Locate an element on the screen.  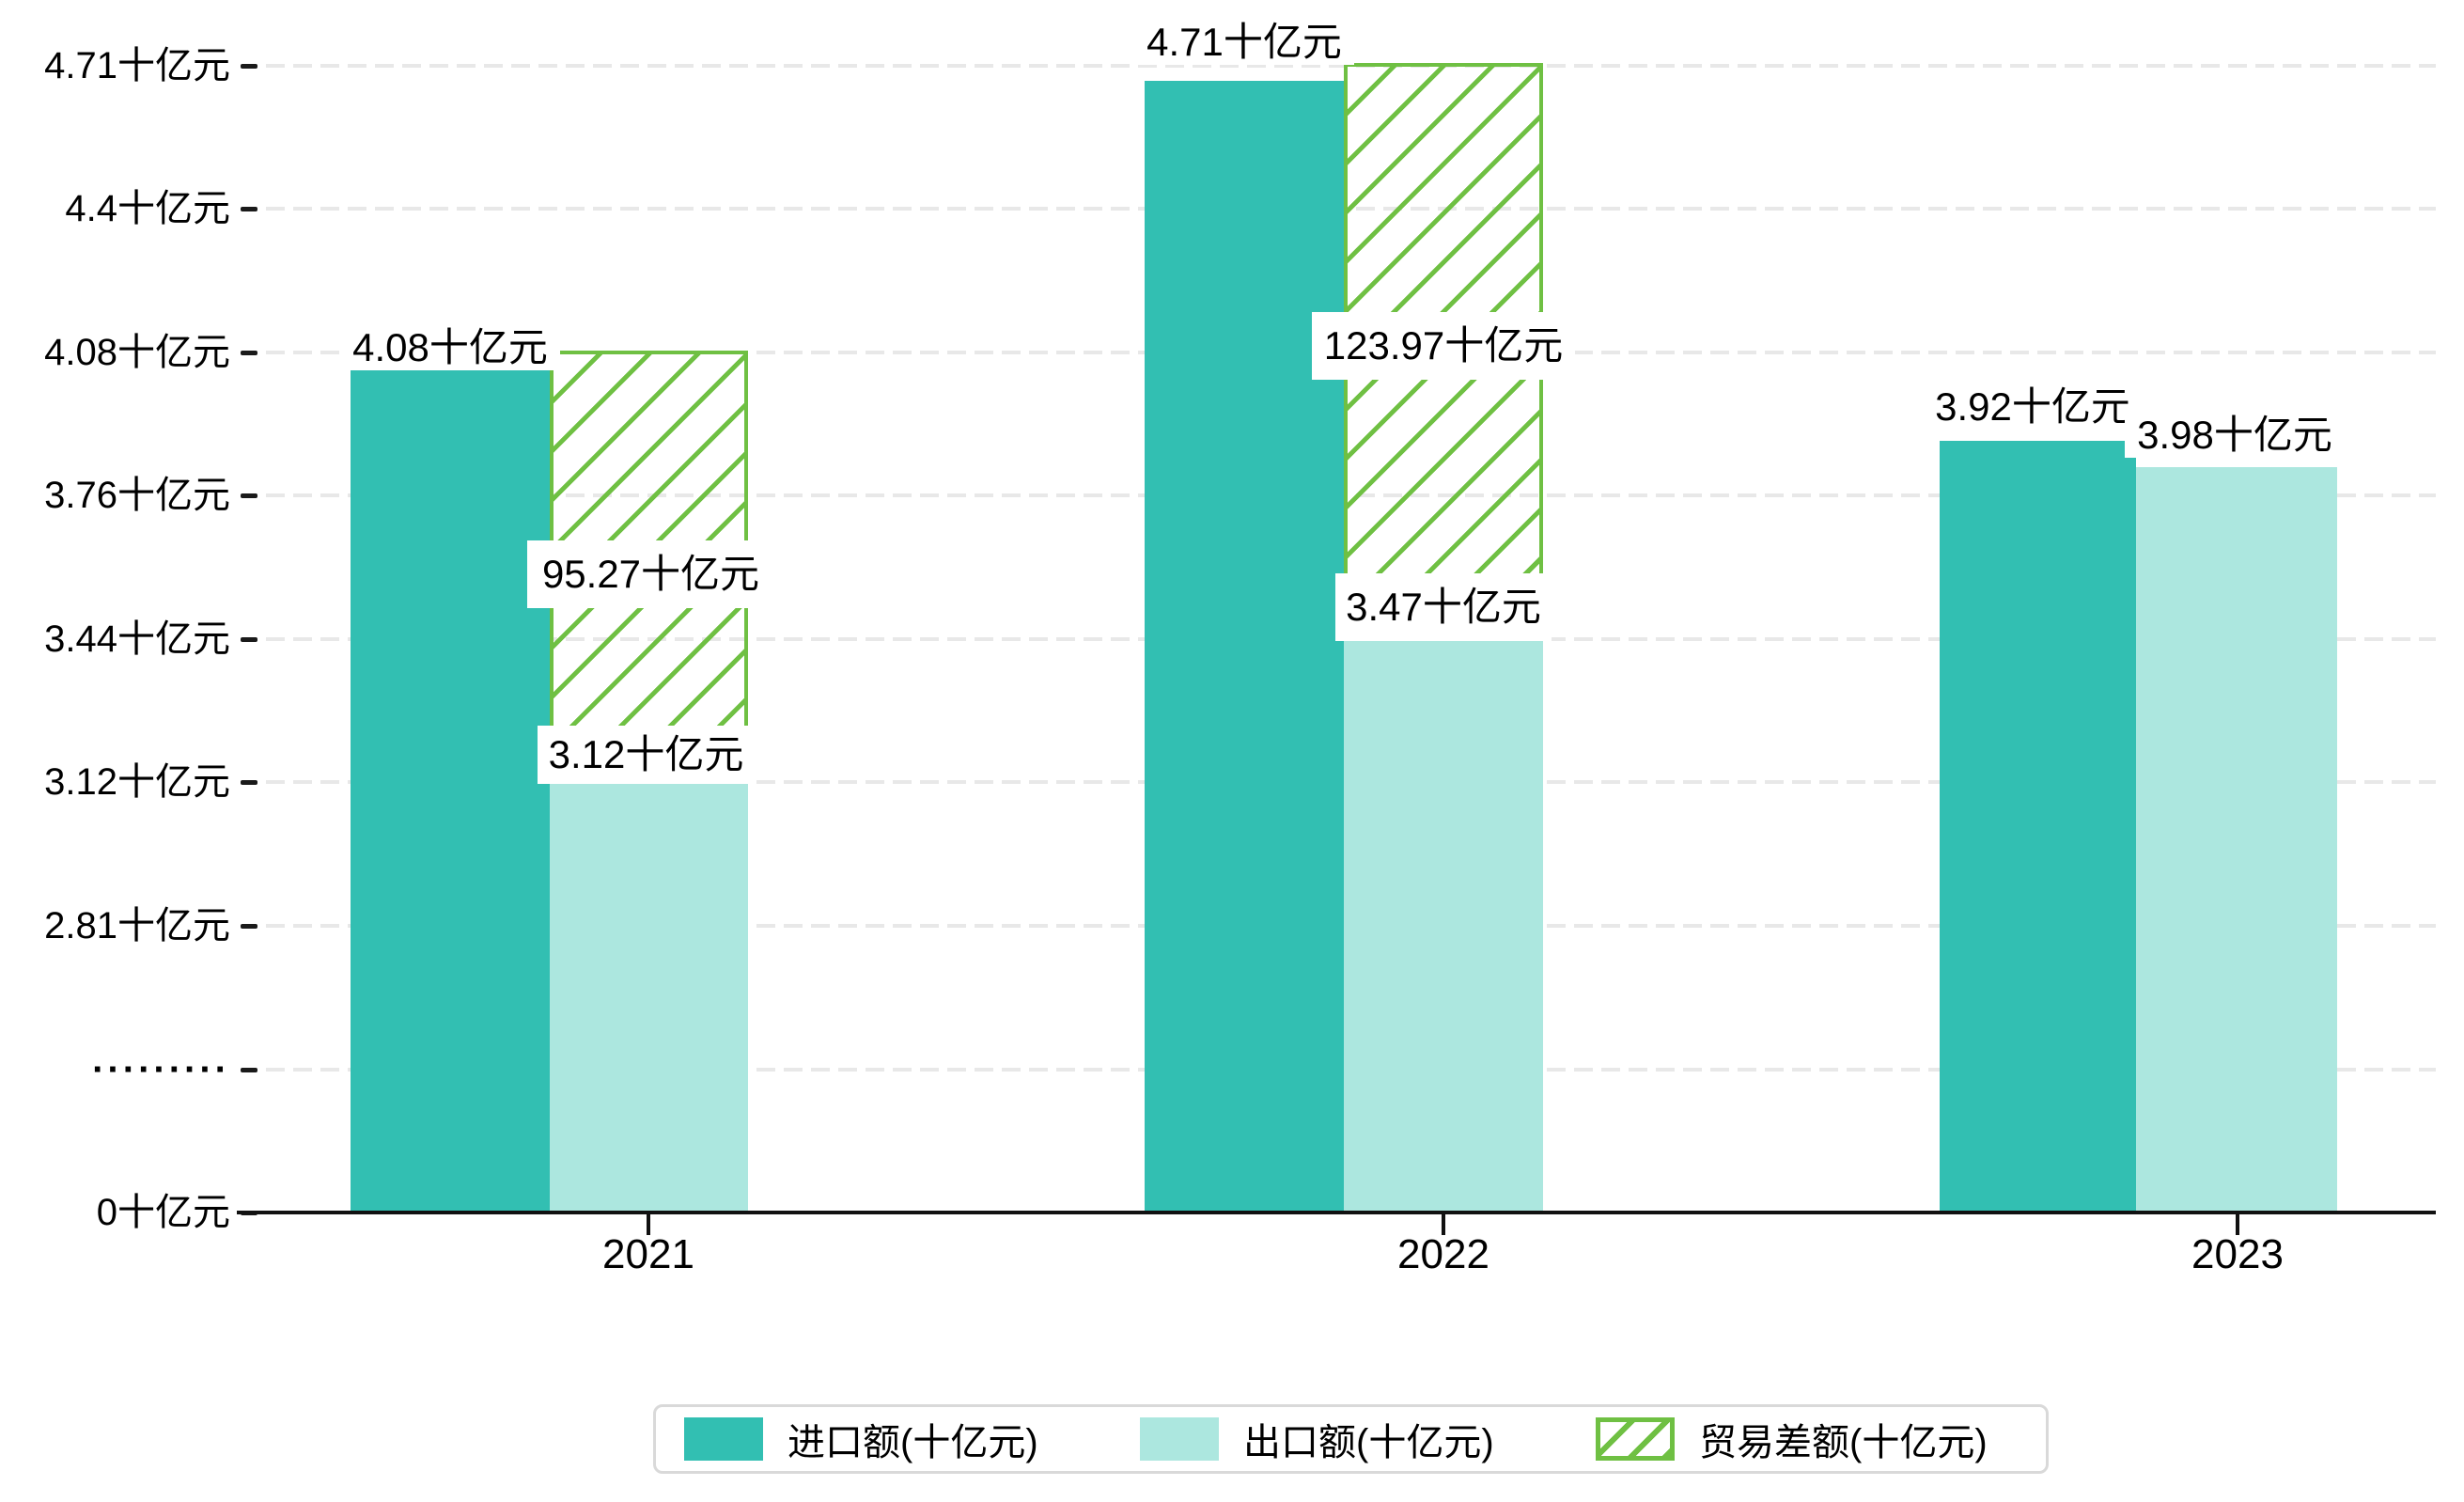
x-label-2023: 2023 is located at coordinates (2237, 1254).